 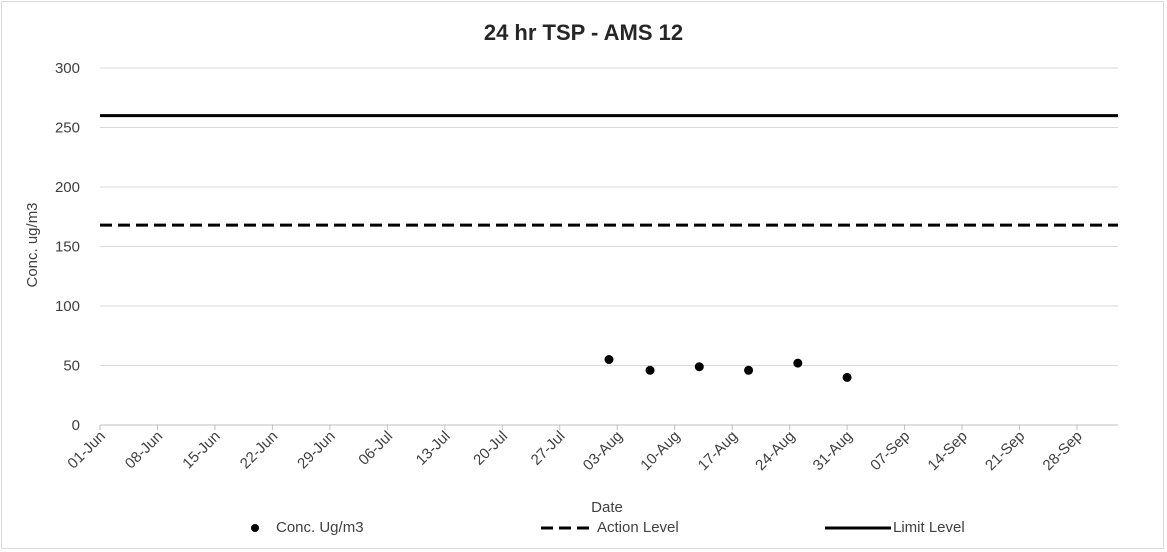 What do you see at coordinates (1063, 451) in the screenshot?
I see `x-tick-label: 28-Sep` at bounding box center [1063, 451].